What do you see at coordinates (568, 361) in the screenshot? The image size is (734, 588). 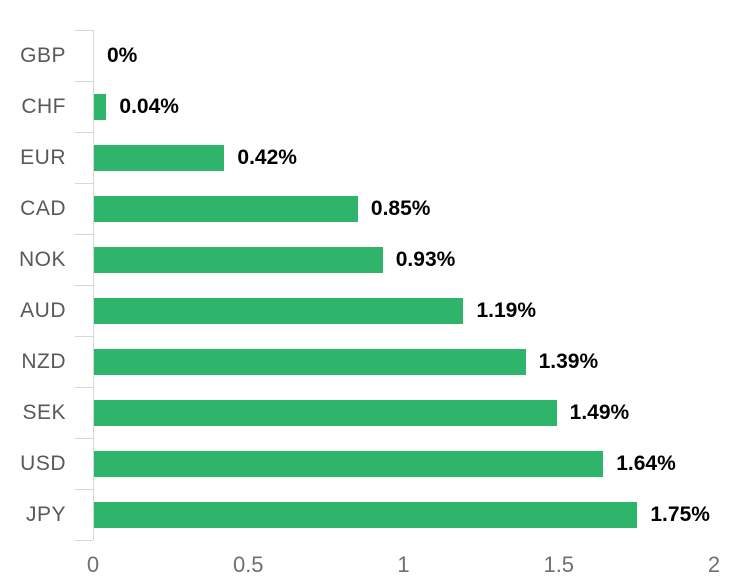 I see `bar-value-label: 1.39%` at bounding box center [568, 361].